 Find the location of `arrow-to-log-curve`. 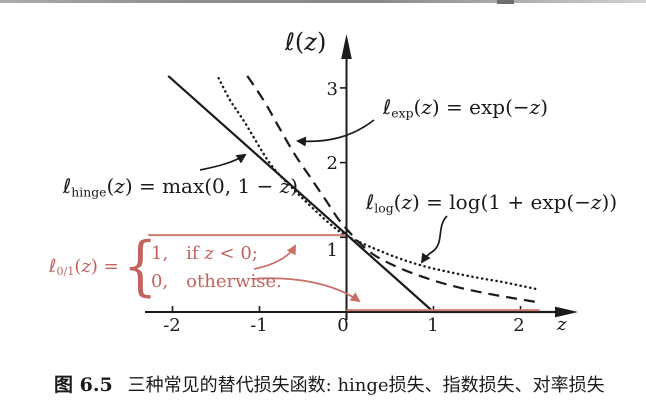

arrow-to-log-curve is located at coordinates (434, 239).